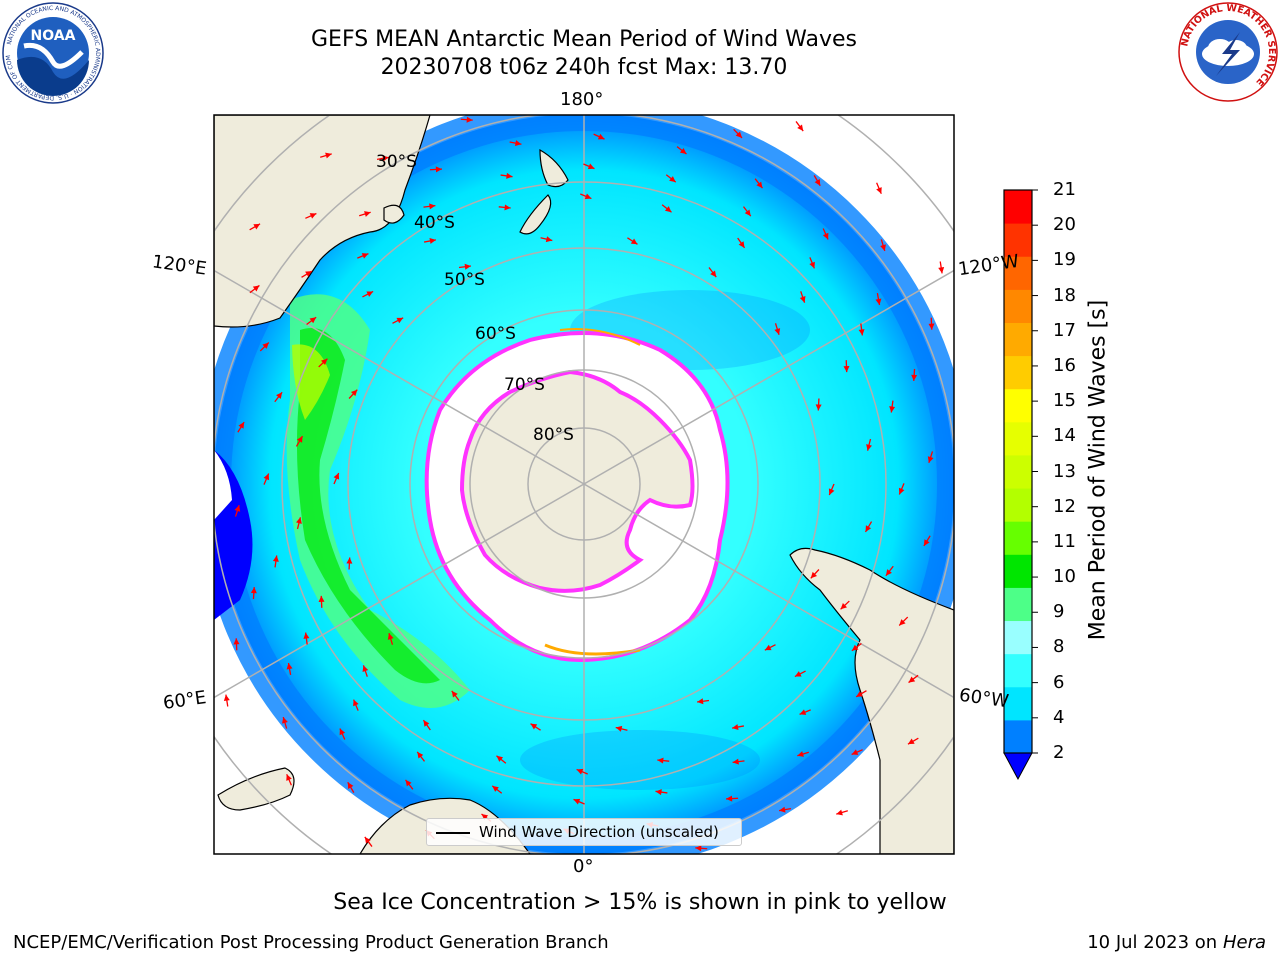 Image resolution: width=1280 pixels, height=960 pixels. I want to click on colorbar-tick-label: 13, so click(1064, 471).